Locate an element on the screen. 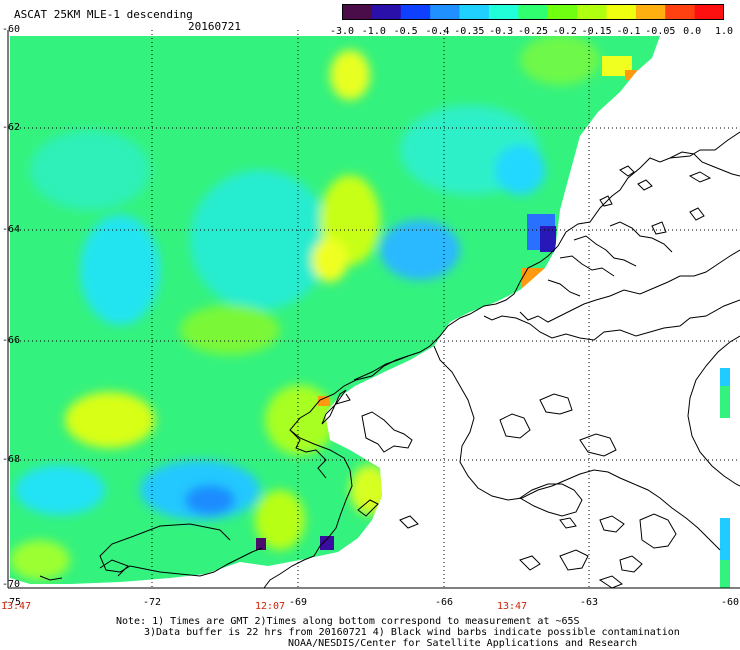  colorbar-tick-label: -1.0 is located at coordinates (373, 31).